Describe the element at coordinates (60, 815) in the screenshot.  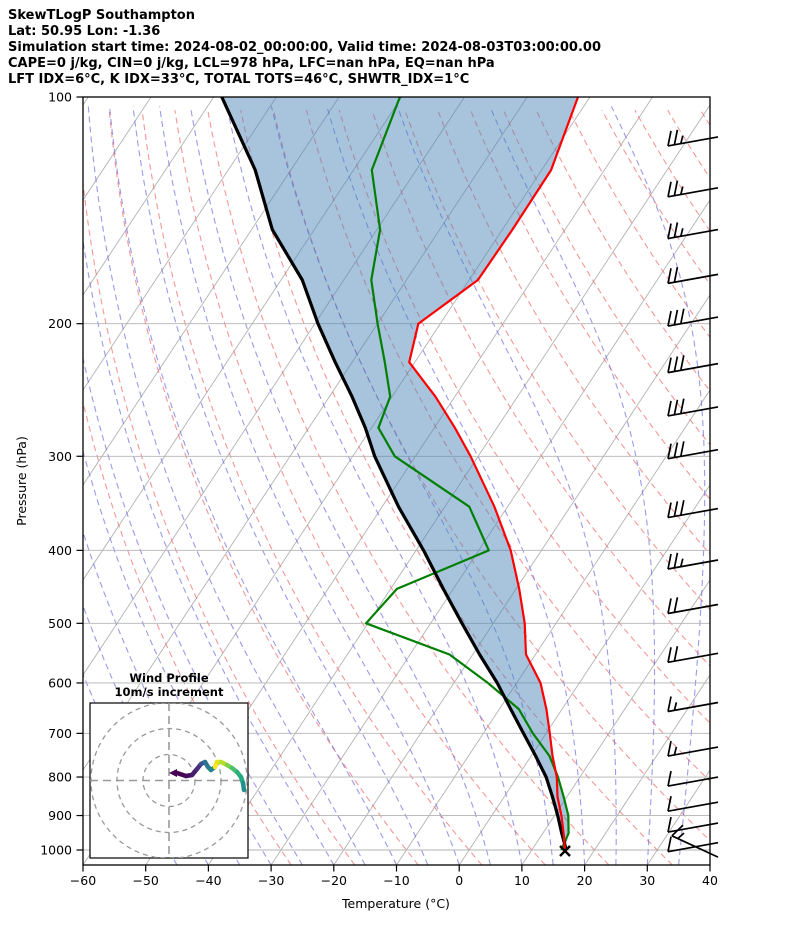
I see `y-tick-label: 900` at that location.